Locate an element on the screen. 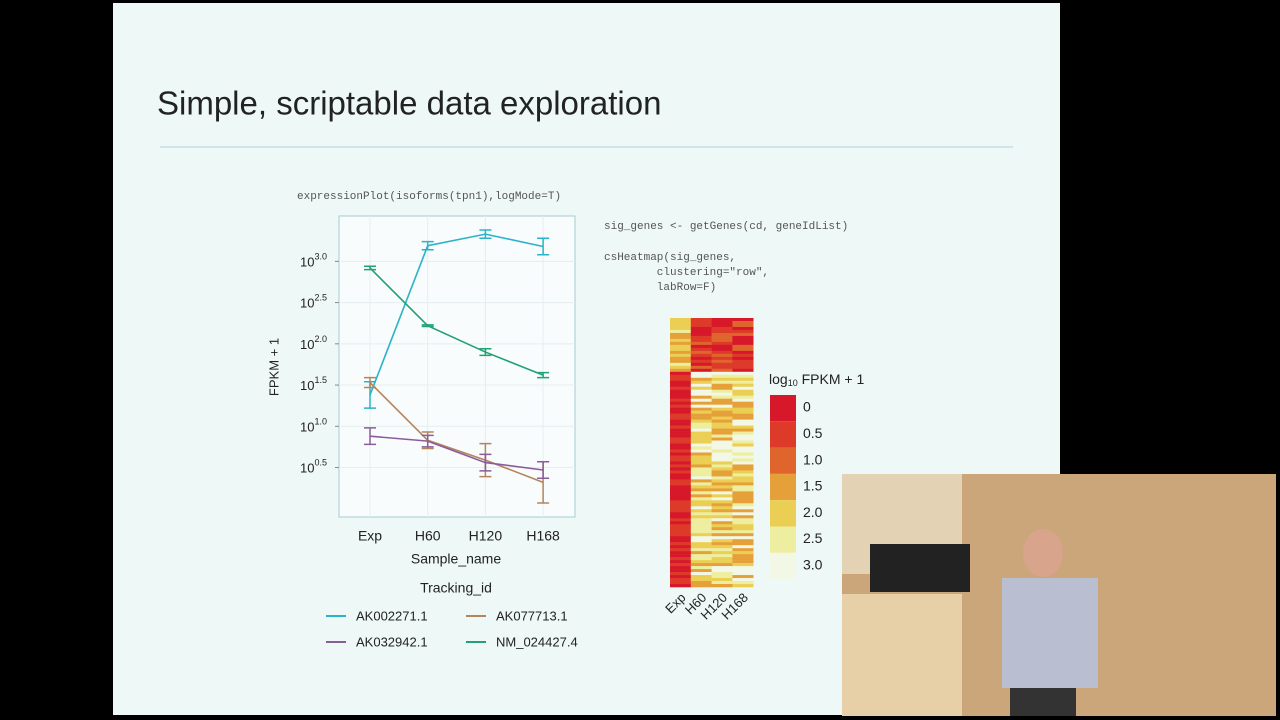  legend-label: AK032942.1 is located at coordinates (392, 641).